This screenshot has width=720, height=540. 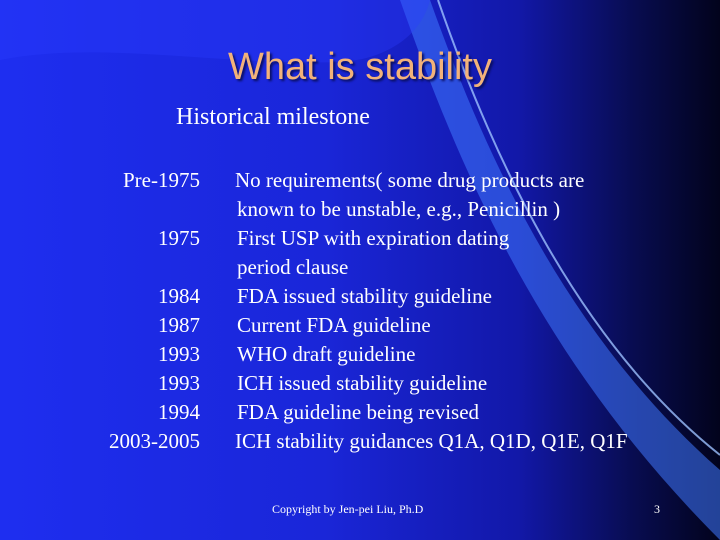 What do you see at coordinates (179, 238) in the screenshot?
I see `milestone-year: 1975` at bounding box center [179, 238].